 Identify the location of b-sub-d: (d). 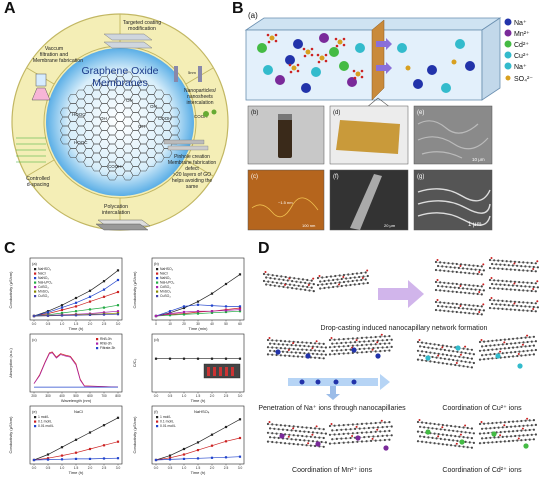
(336, 113).